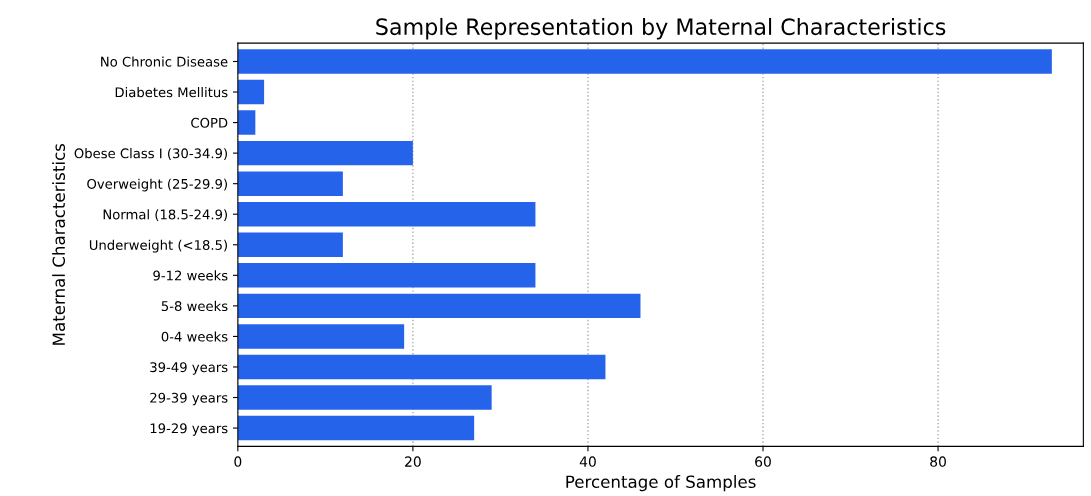 This screenshot has height=496, width=1091. What do you see at coordinates (661, 483) in the screenshot?
I see `x-axis-title: Percentage of Samples` at bounding box center [661, 483].